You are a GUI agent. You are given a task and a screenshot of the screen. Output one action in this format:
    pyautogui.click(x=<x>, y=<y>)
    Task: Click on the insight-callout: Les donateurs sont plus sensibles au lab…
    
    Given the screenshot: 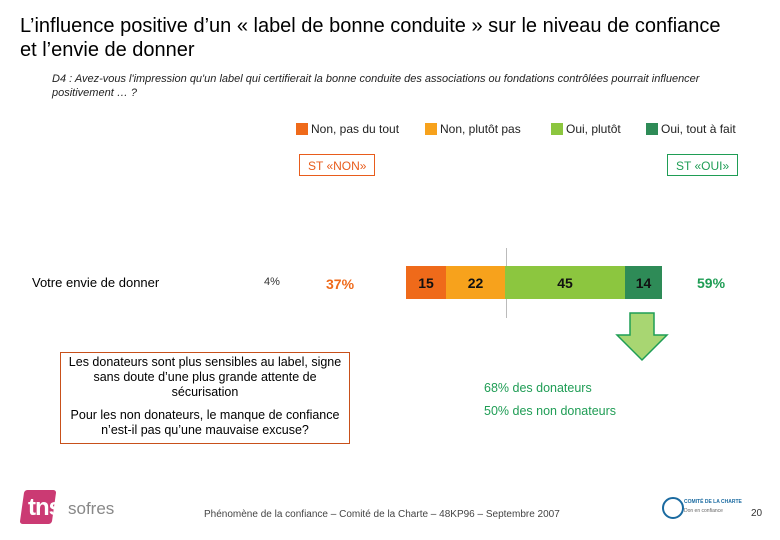 What is the action you would take?
    pyautogui.click(x=205, y=398)
    